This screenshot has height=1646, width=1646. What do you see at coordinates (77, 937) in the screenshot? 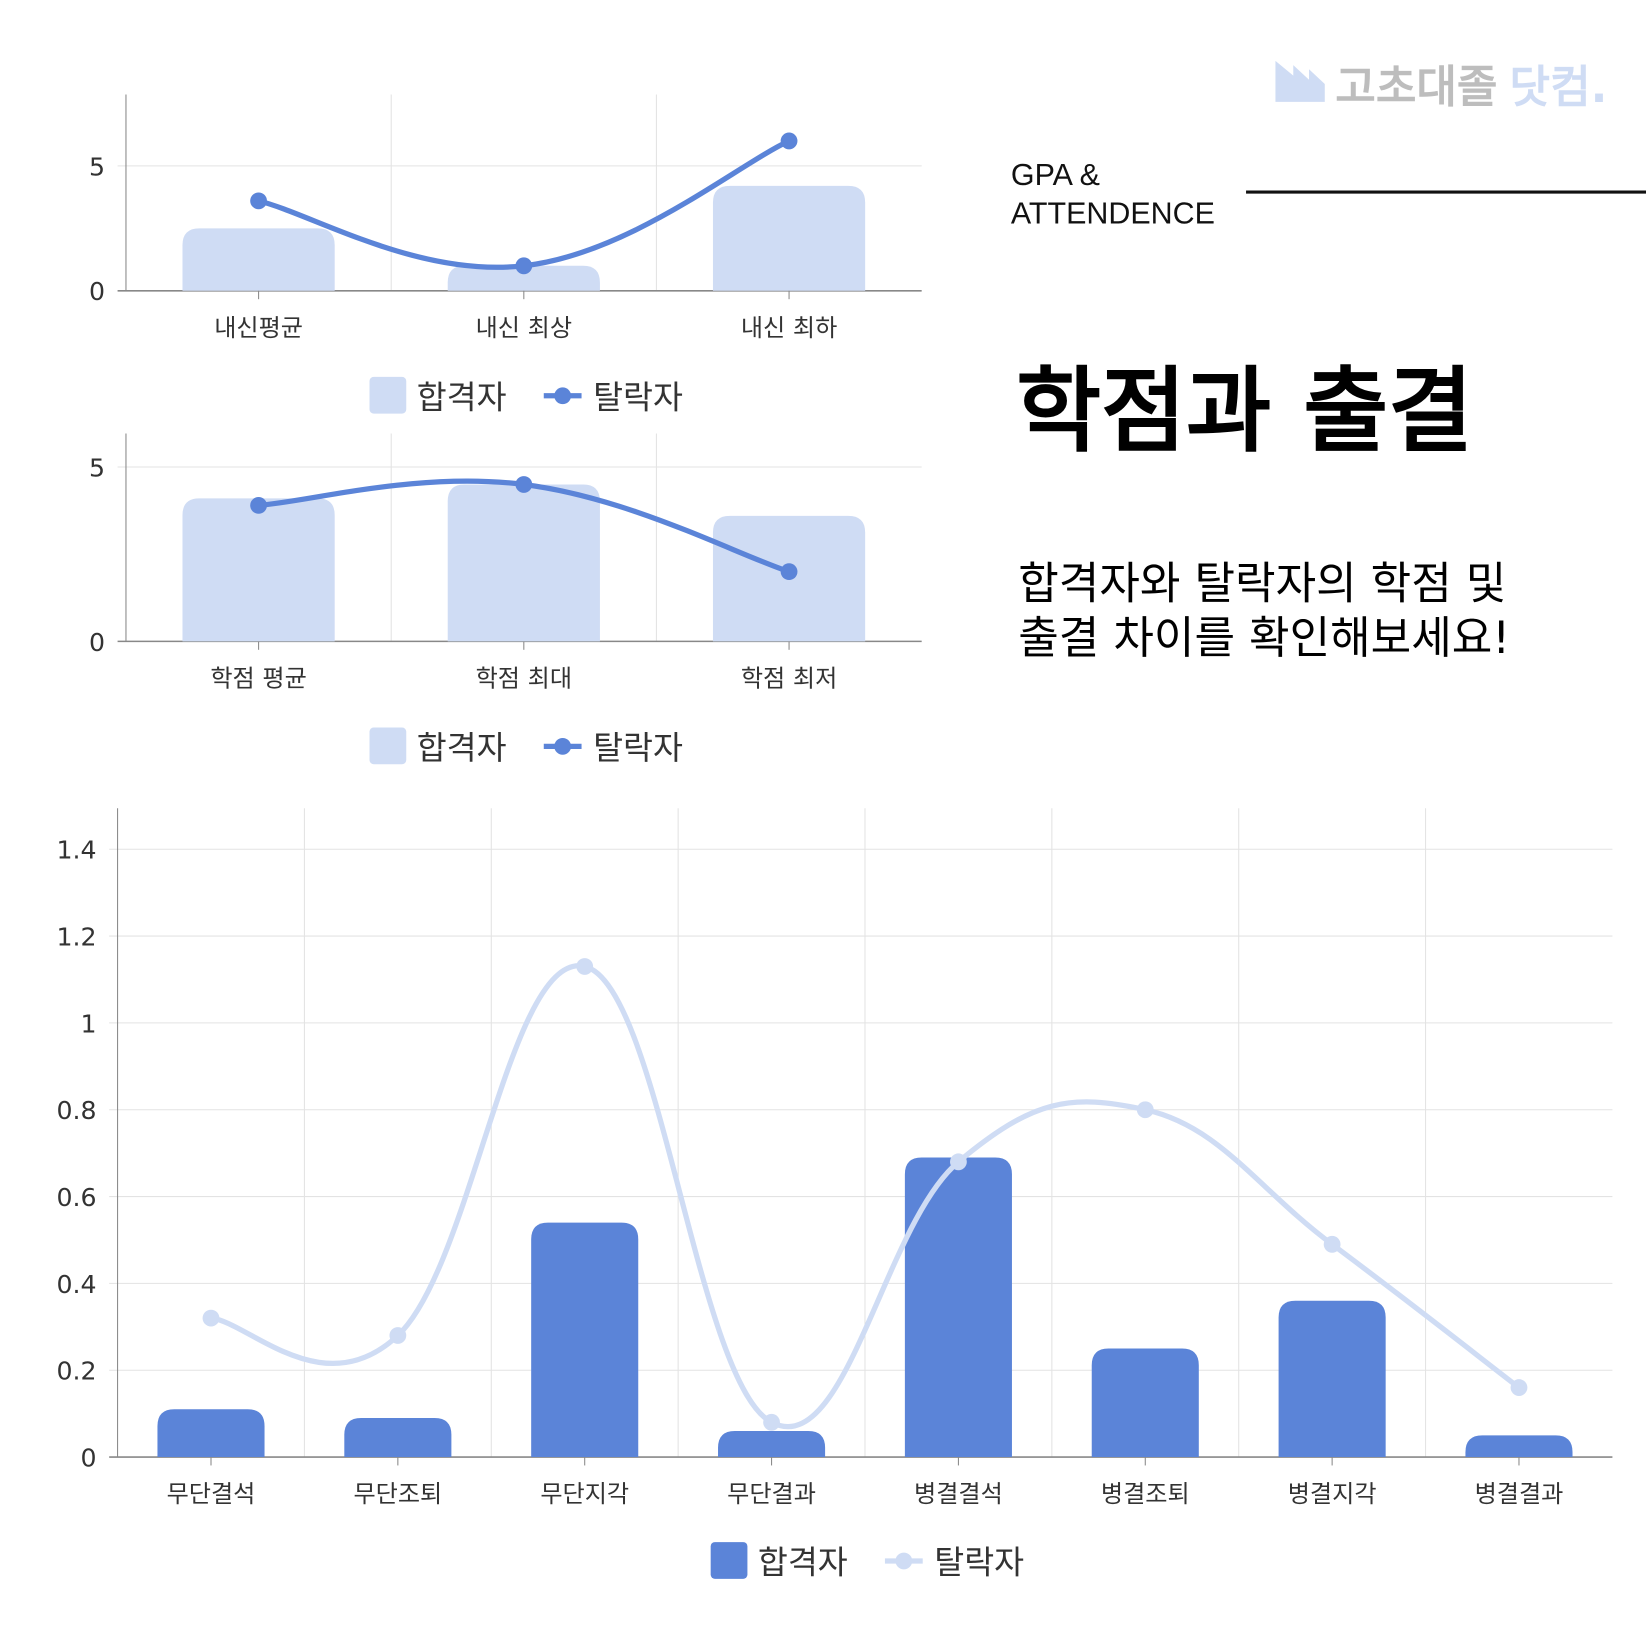
I see `y-tick-label: 1.2` at bounding box center [77, 937].